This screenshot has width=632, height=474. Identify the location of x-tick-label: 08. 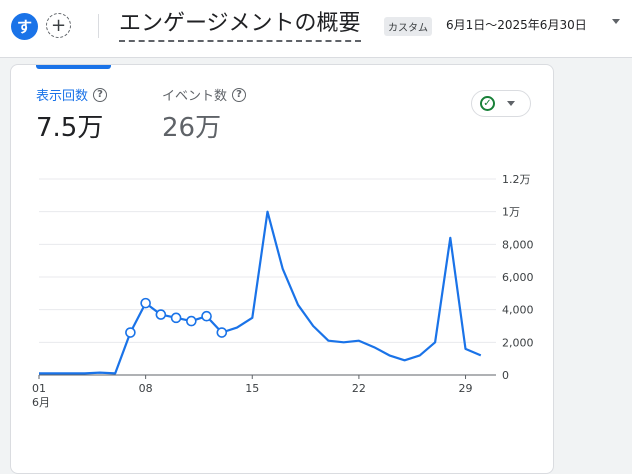
(146, 388).